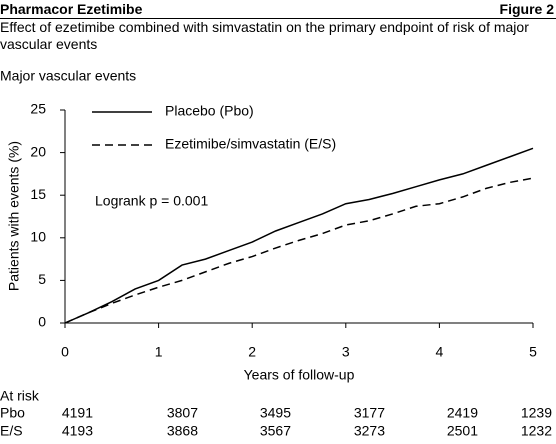 The width and height of the screenshot is (556, 444). Describe the element at coordinates (38, 237) in the screenshot. I see `y-tick-label: 10` at that location.